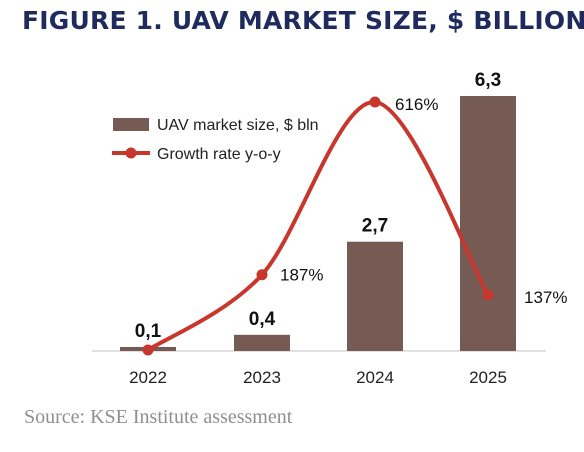 This screenshot has height=452, width=584. I want to click on legend-label-growth-rate: Growth rate y-o-y, so click(219, 154).